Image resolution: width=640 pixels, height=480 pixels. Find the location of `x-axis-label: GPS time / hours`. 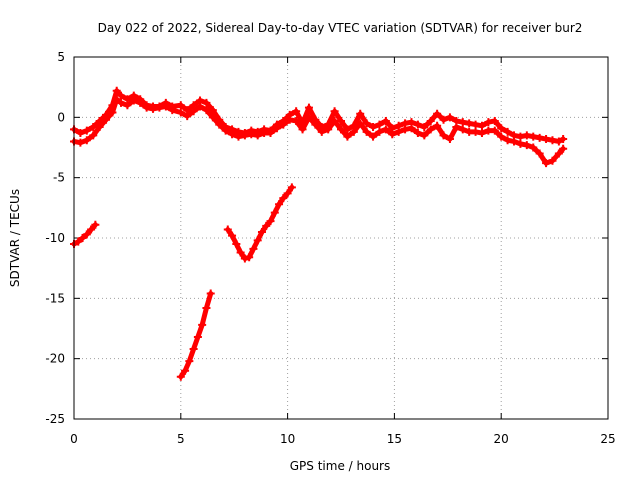

x-axis-label: GPS time / hours is located at coordinates (340, 466).